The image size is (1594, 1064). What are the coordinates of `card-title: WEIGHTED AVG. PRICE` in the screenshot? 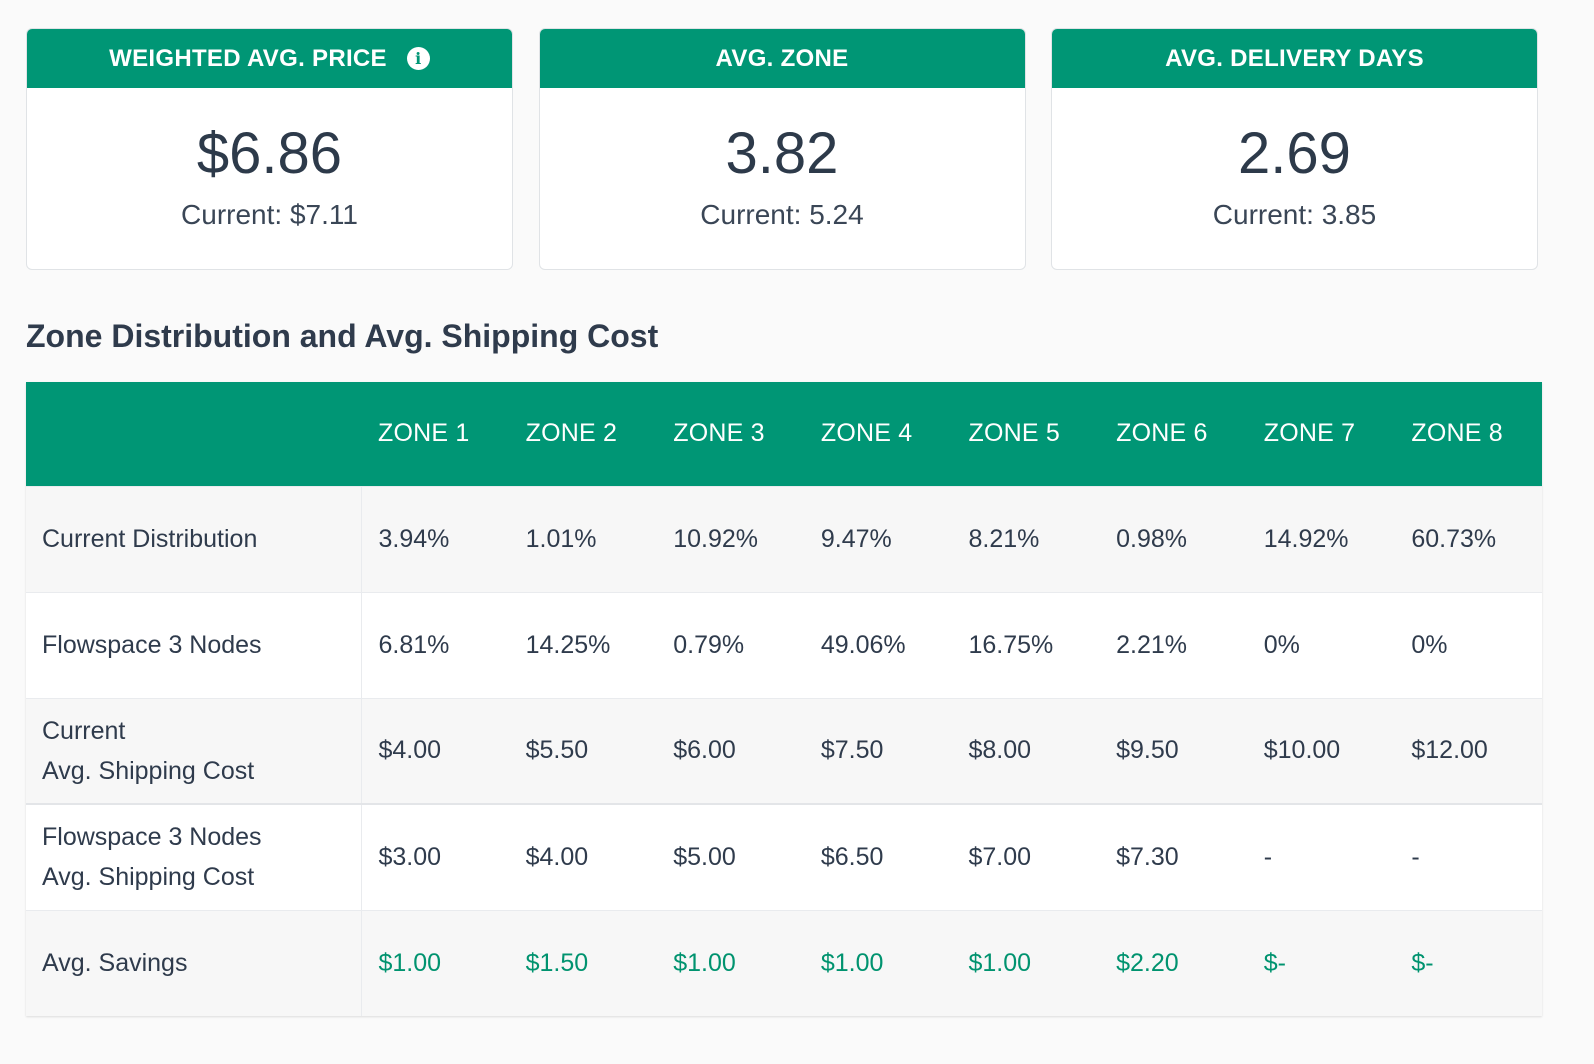 It's located at (248, 58).